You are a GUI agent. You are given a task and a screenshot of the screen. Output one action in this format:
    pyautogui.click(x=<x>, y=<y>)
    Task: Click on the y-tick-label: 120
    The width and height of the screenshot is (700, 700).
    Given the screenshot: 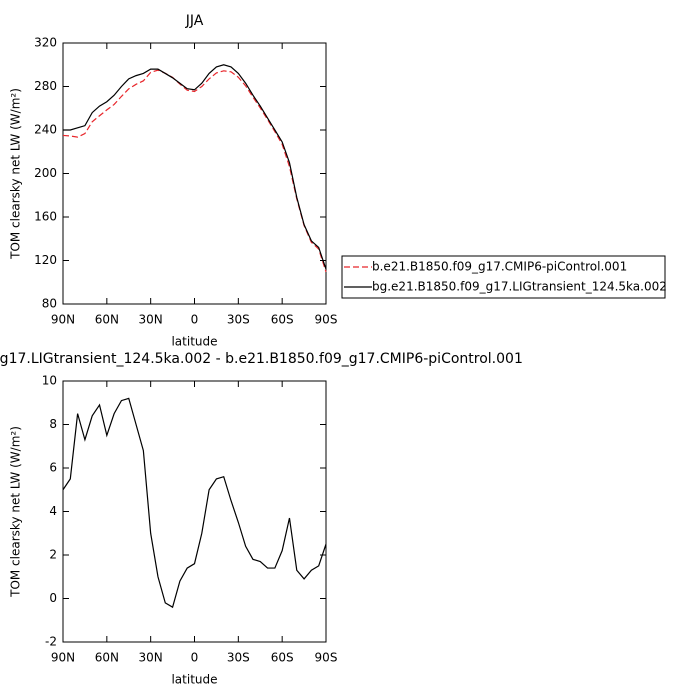 What is the action you would take?
    pyautogui.click(x=45, y=260)
    